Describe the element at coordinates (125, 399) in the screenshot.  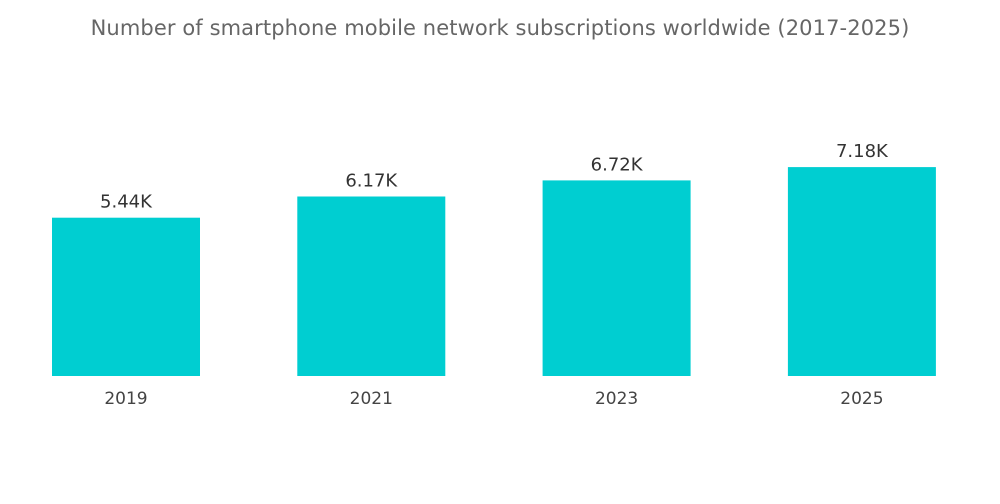
I see `x-tick-label-2019: 2019` at that location.